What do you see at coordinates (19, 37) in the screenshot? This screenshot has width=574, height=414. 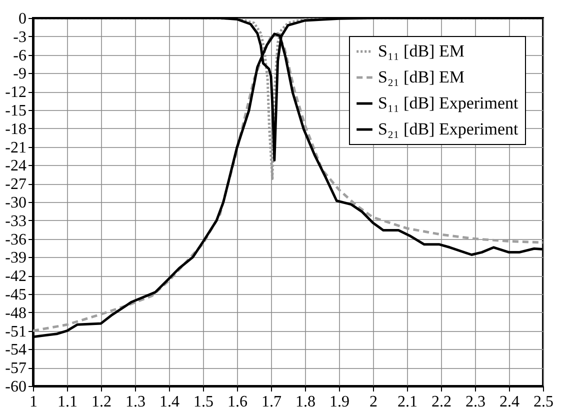 I see `y-tick-label: -3` at bounding box center [19, 37].